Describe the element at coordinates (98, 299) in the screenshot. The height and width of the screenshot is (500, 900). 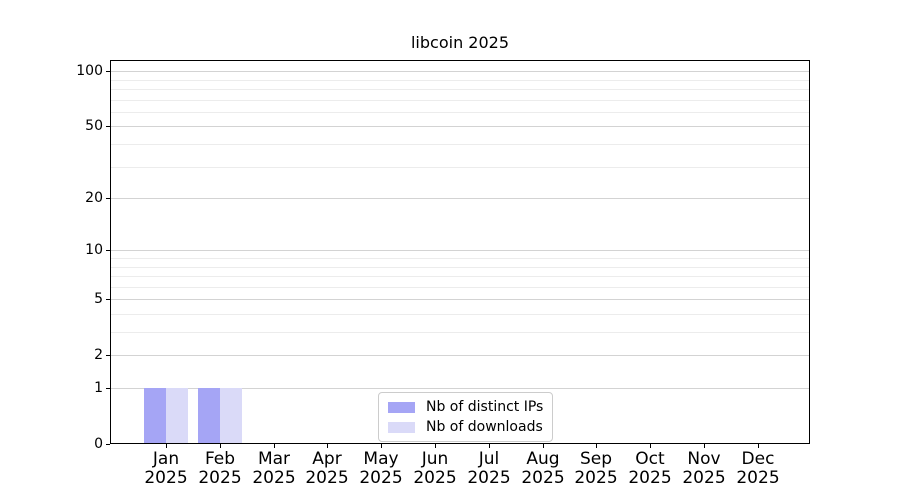
I see `y-tick-label: 5` at that location.